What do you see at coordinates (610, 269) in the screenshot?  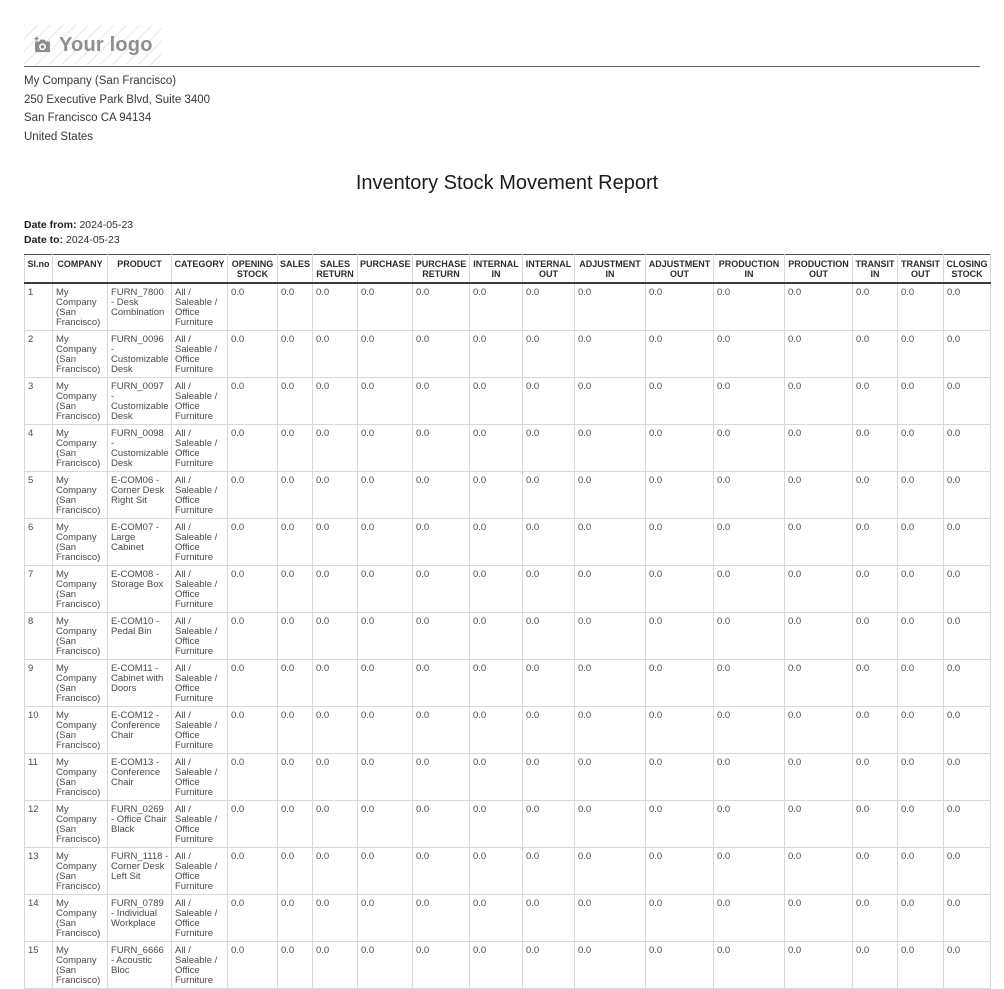 I see `column-header-adjustment-in: ADJUSTMENT IN` at bounding box center [610, 269].